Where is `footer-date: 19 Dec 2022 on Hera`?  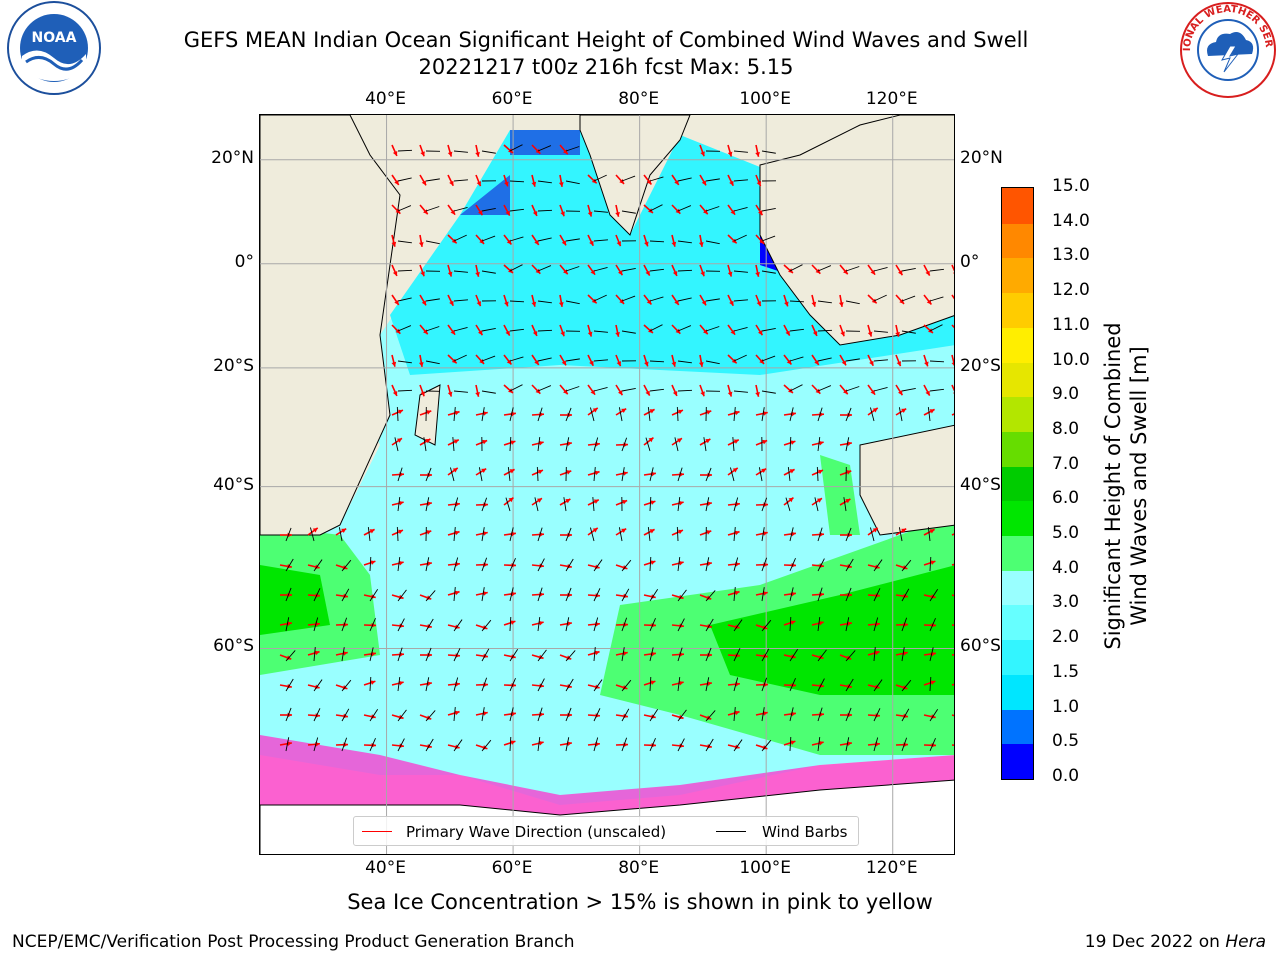 footer-date: 19 Dec 2022 on Hera is located at coordinates (1175, 942).